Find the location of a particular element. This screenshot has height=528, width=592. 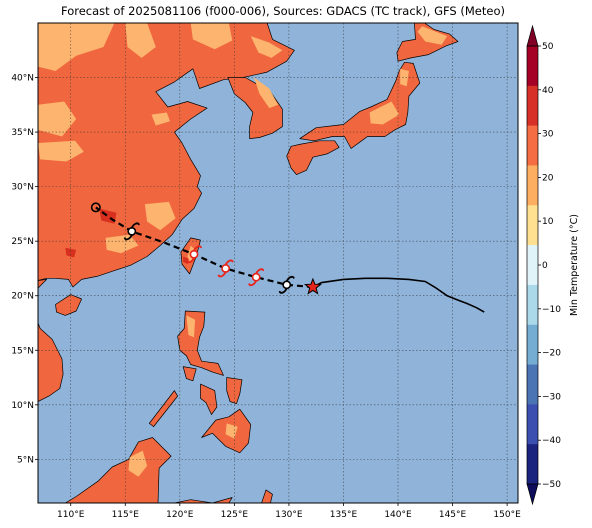

land-mild-luzon is located at coordinates (191, 326).